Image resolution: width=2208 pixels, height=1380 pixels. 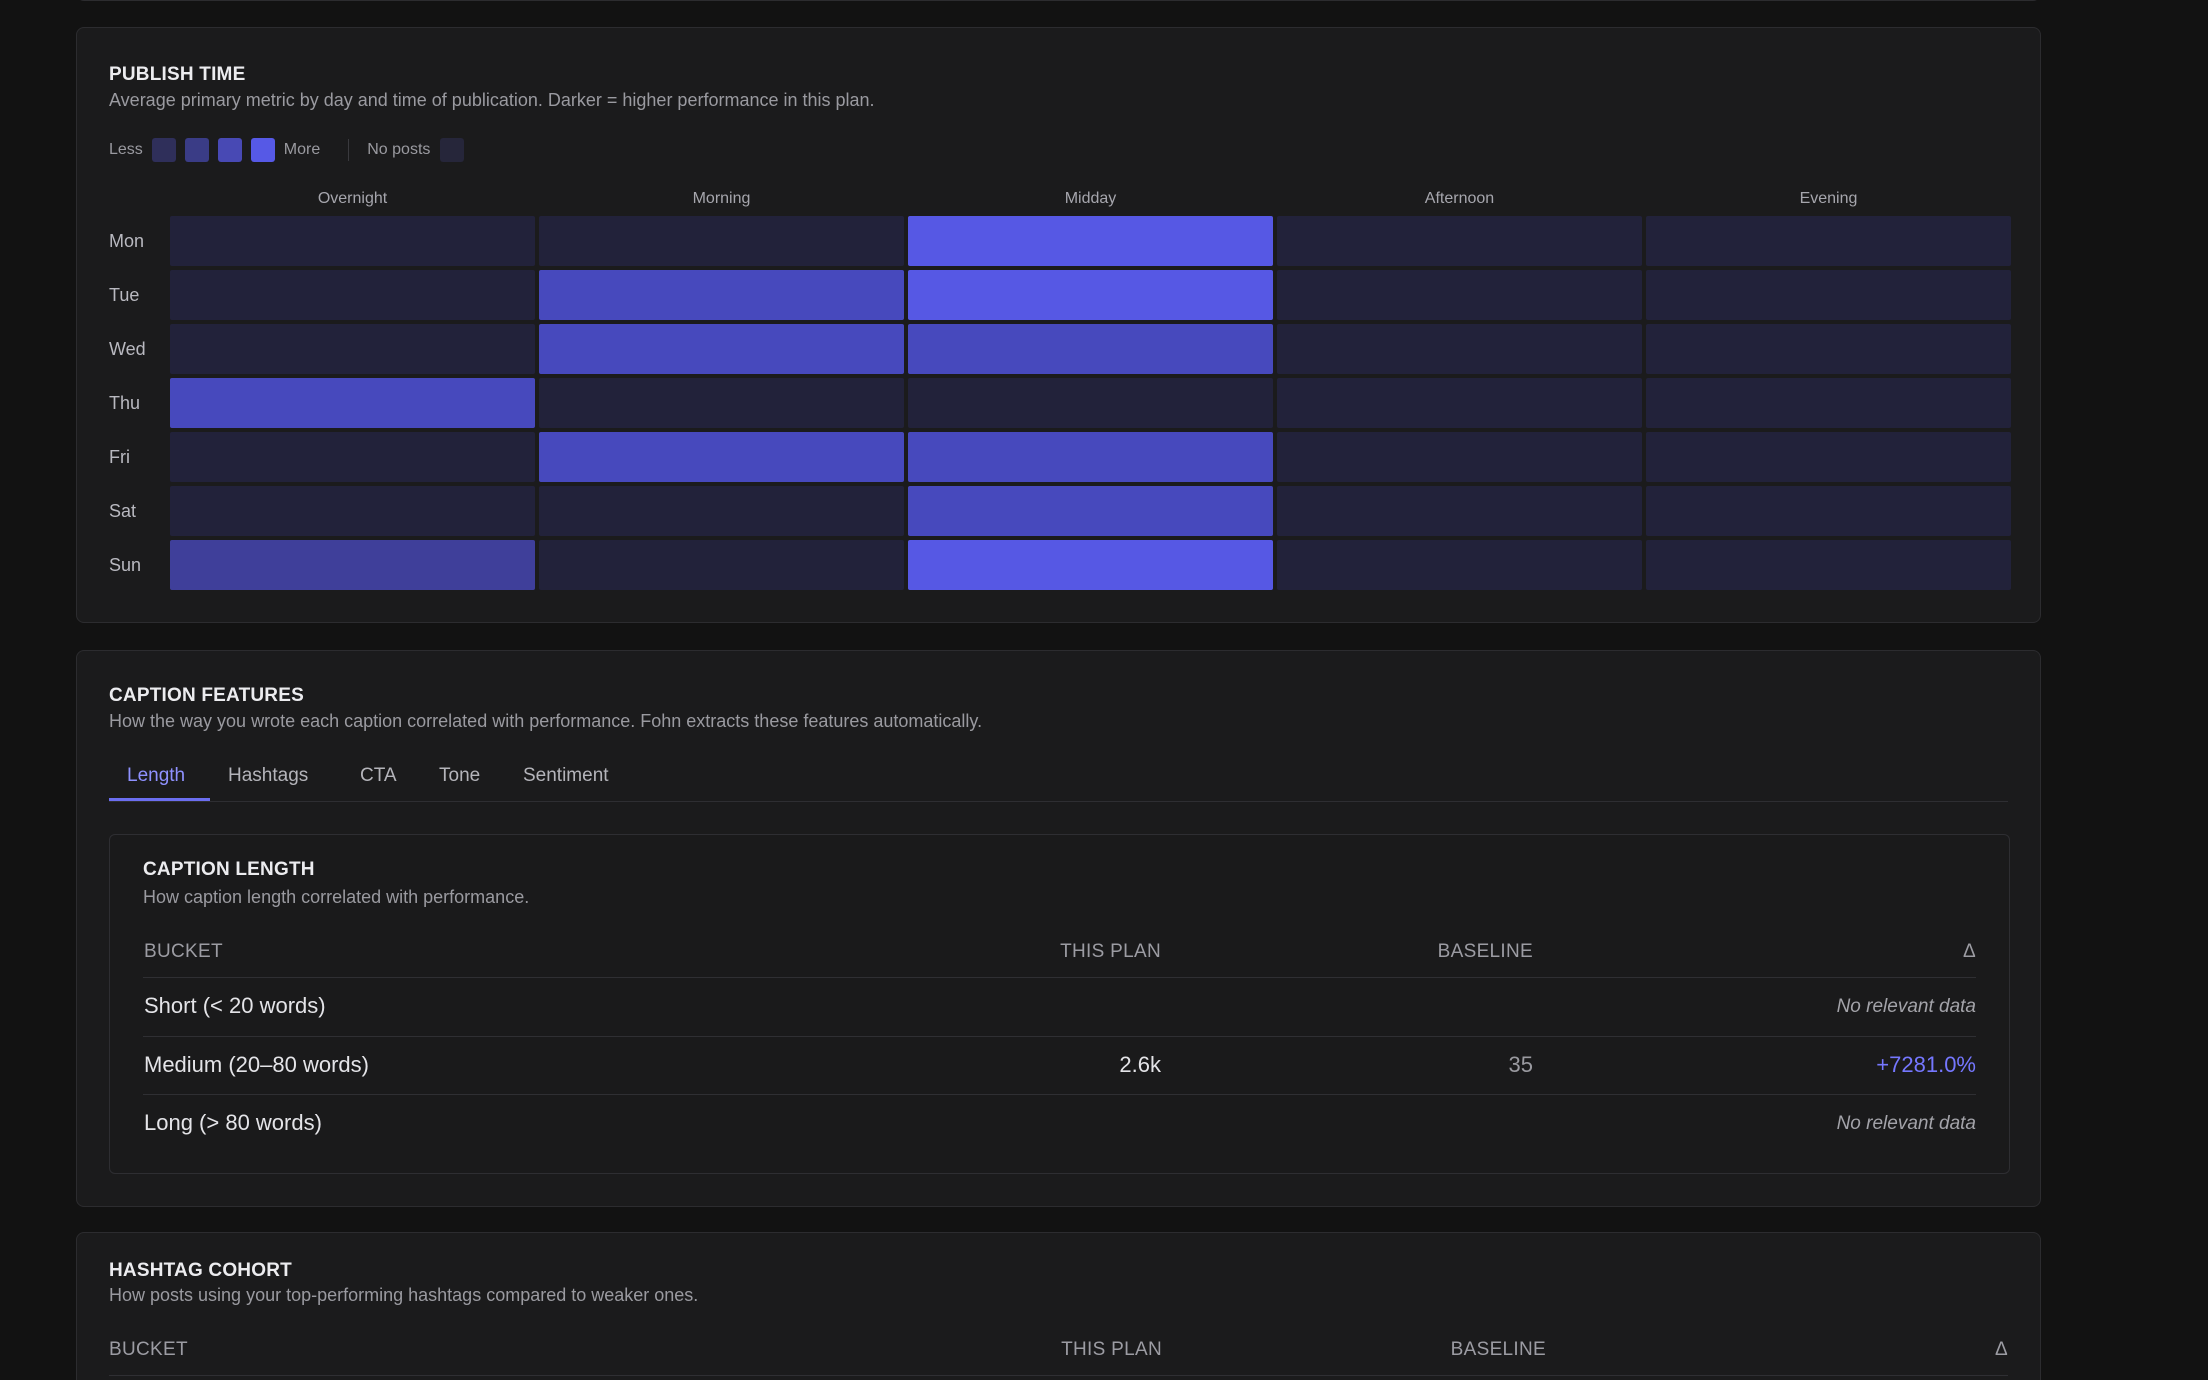 I want to click on caption-length-title: CAPTION LENGTH, so click(x=229, y=869).